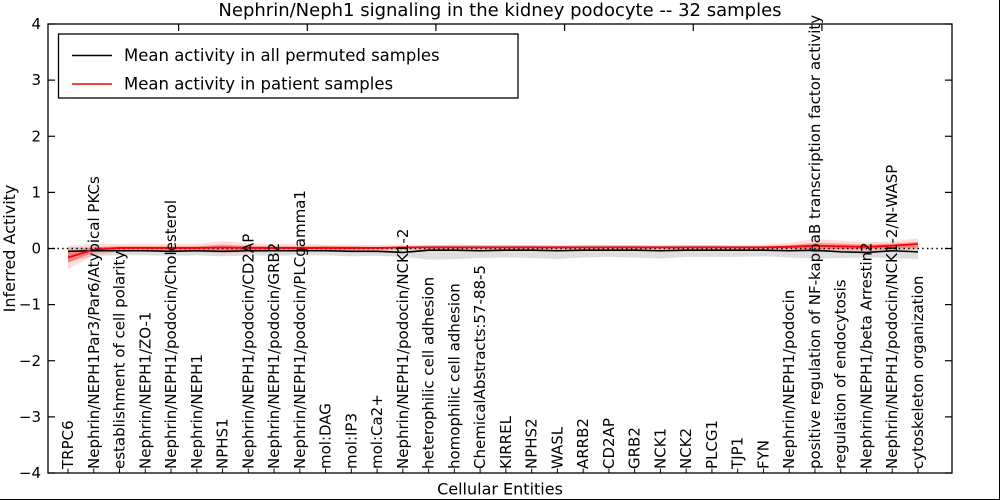  What do you see at coordinates (660, 448) in the screenshot?
I see `x-tick-label: NCK1` at bounding box center [660, 448].